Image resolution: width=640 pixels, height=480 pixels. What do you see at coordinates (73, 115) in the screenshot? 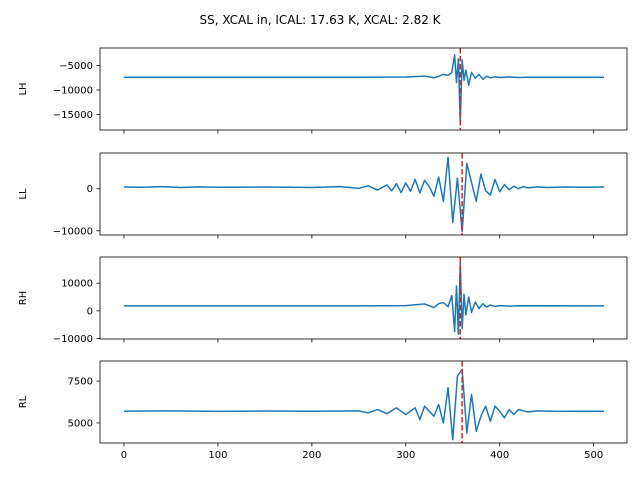
I see `y-tick-label: −15000` at bounding box center [73, 115].